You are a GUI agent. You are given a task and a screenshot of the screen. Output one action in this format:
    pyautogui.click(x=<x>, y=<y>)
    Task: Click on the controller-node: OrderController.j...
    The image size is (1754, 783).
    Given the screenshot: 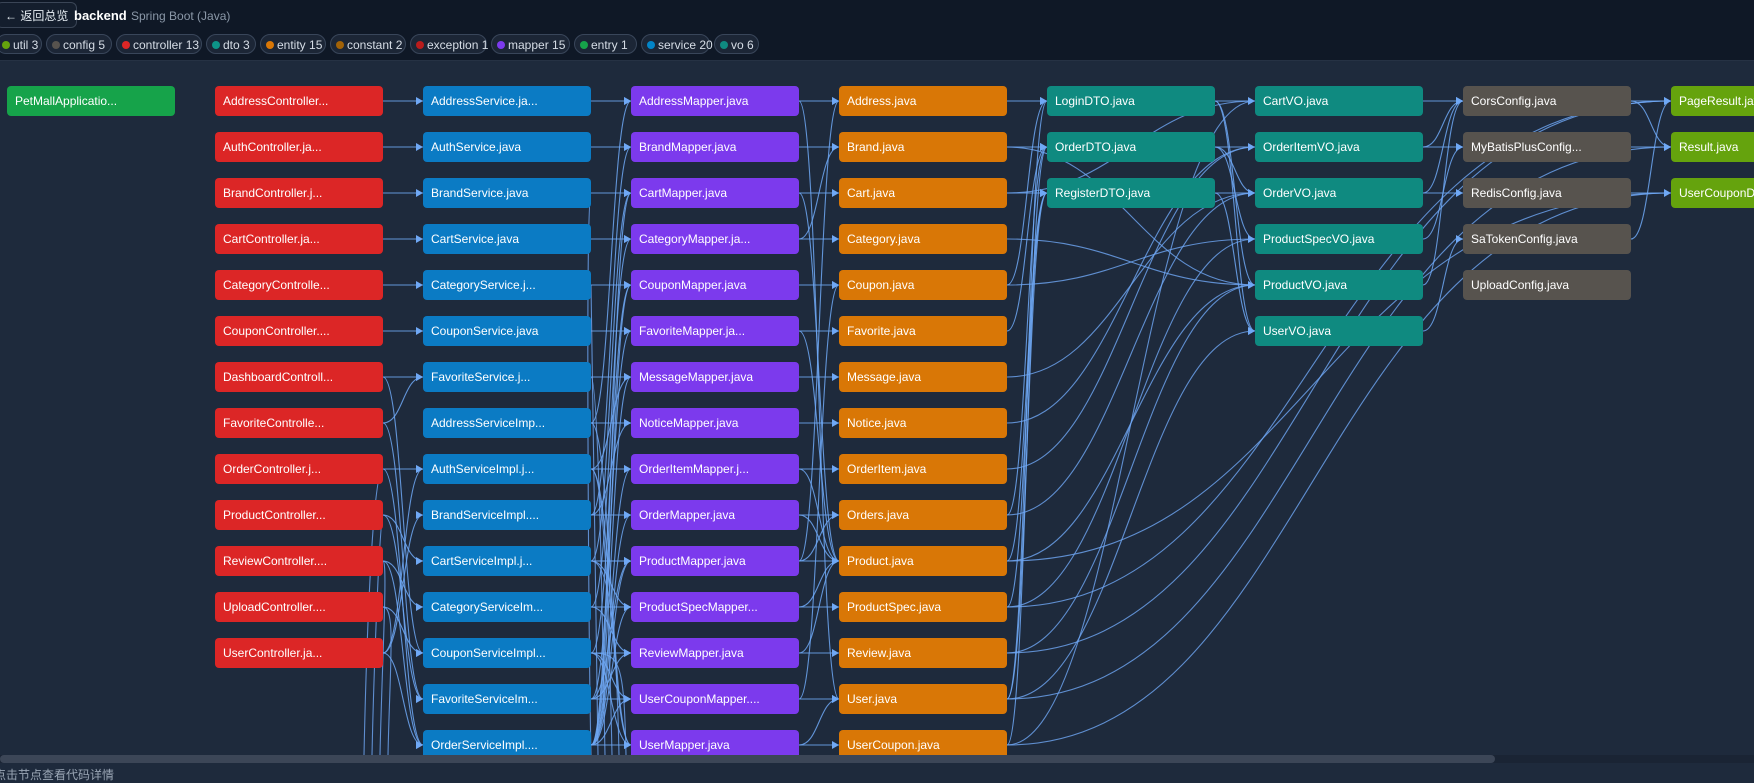 What is the action you would take?
    pyautogui.click(x=299, y=469)
    